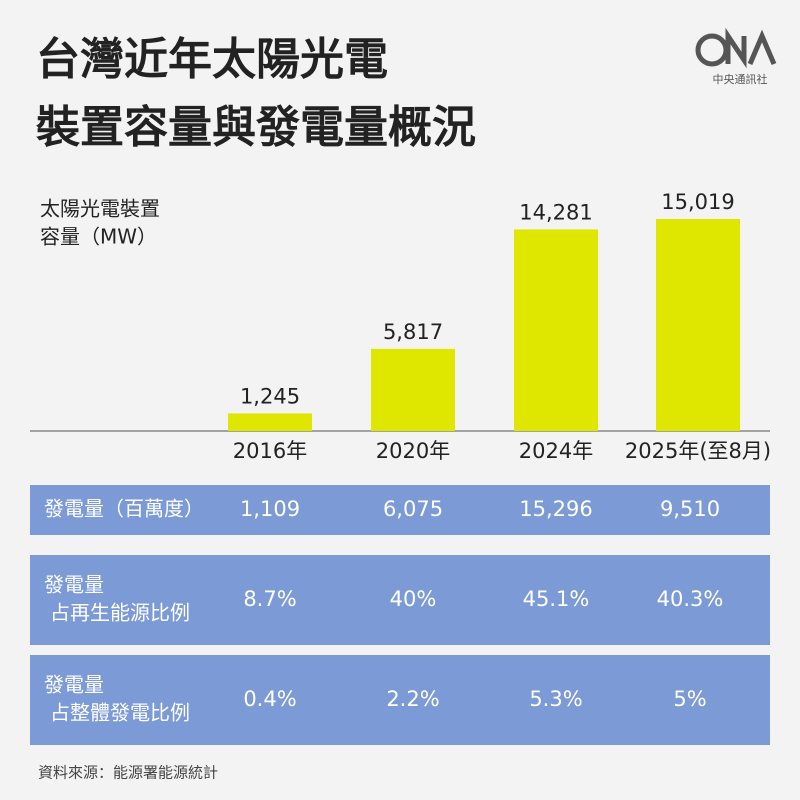 This screenshot has height=800, width=800. Describe the element at coordinates (413, 599) in the screenshot. I see `table-cell: 40%` at that location.